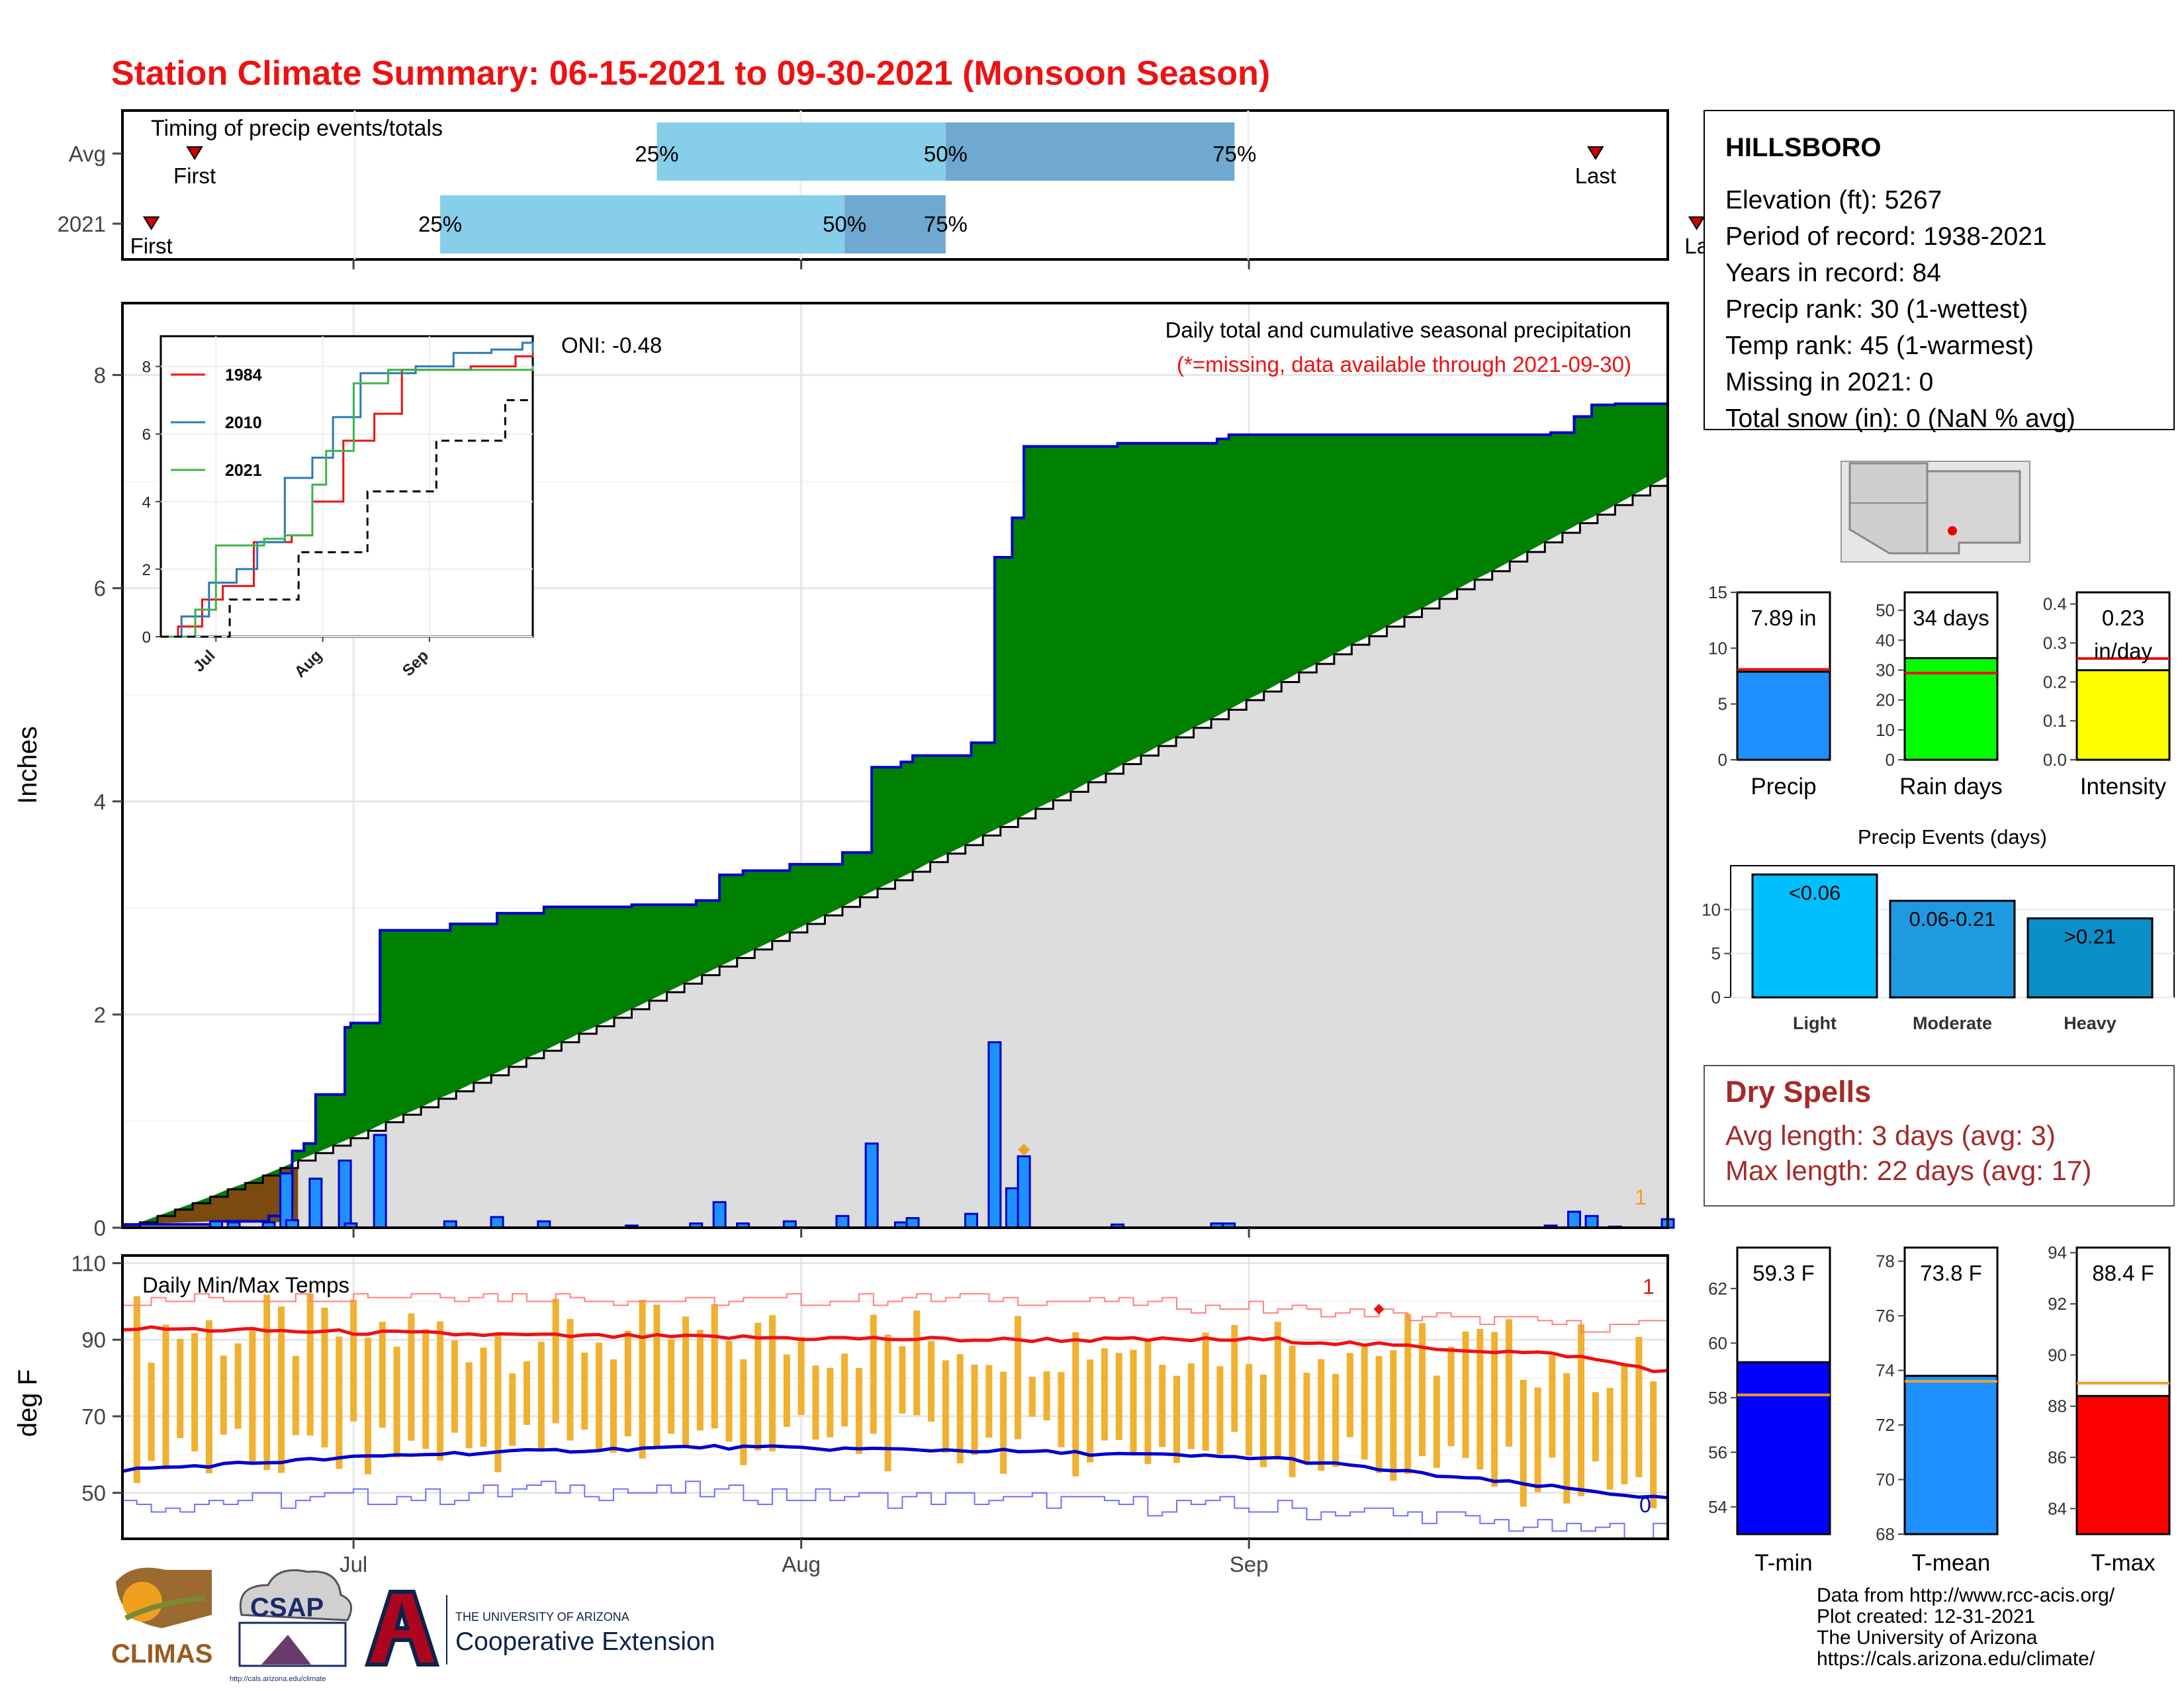 The image size is (2184, 1691). What do you see at coordinates (245, 1285) in the screenshot?
I see `temp-panel-title: Daily Min/Max Temps` at bounding box center [245, 1285].